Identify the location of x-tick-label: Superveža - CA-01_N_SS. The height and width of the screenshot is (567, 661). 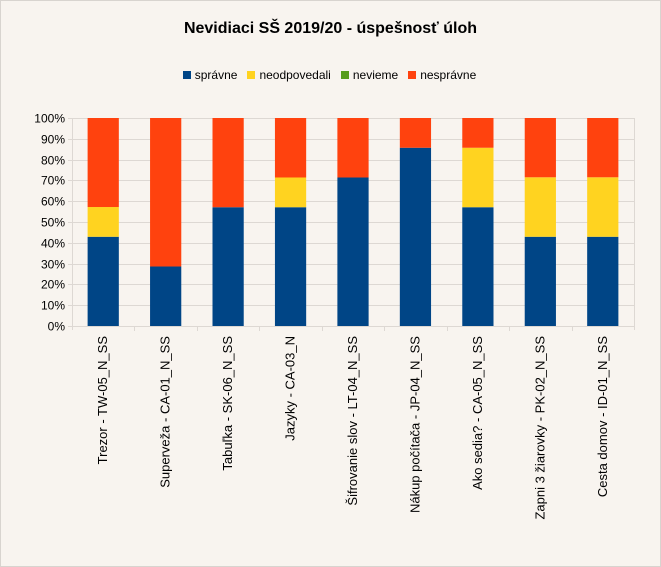
(165, 412).